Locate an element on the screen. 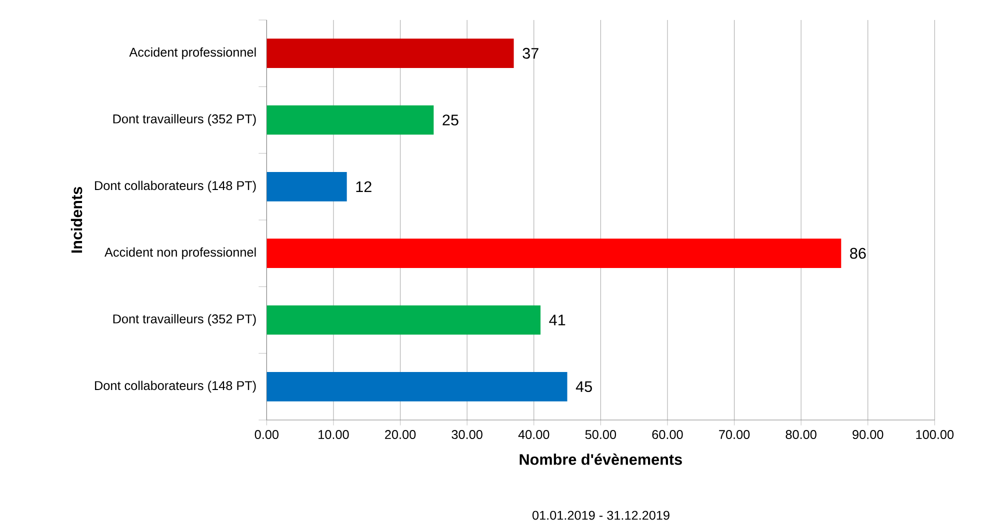 This screenshot has width=994, height=525. x-tick-label: 50.00 is located at coordinates (600, 435).